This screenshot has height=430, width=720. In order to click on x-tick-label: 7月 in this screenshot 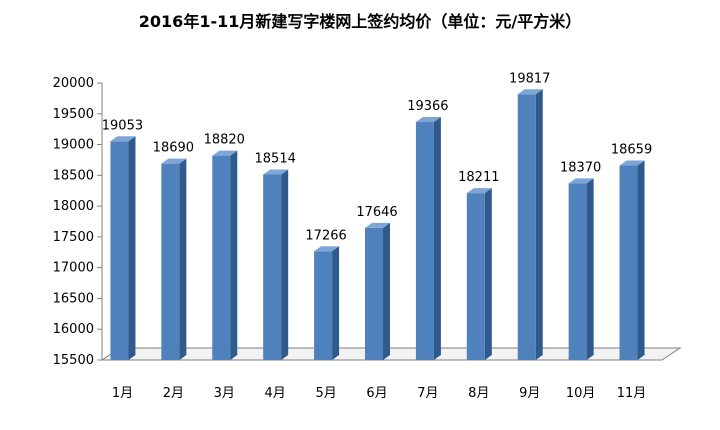, I will do `click(427, 393)`.